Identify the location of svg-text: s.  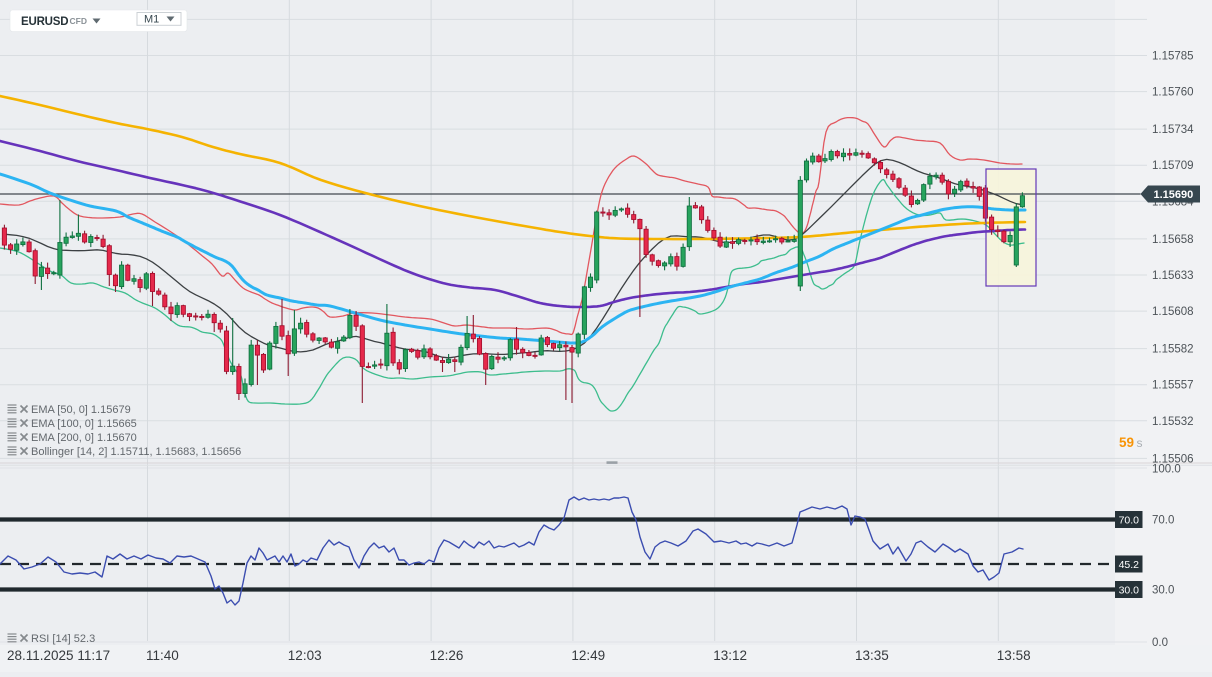
(1140, 443).